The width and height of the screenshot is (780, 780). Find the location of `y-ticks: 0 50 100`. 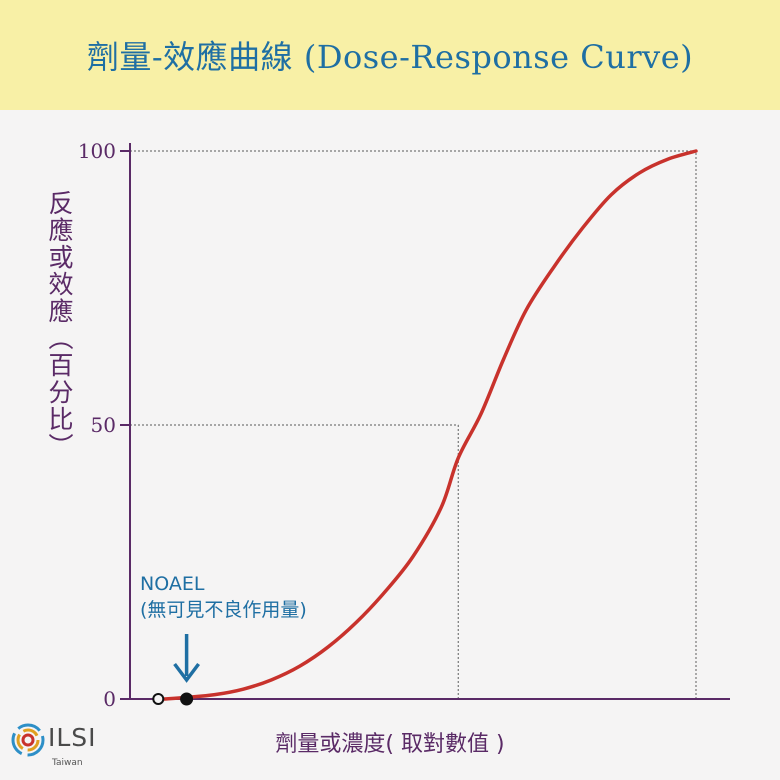

y-ticks: 0 50 100 is located at coordinates (104, 425).